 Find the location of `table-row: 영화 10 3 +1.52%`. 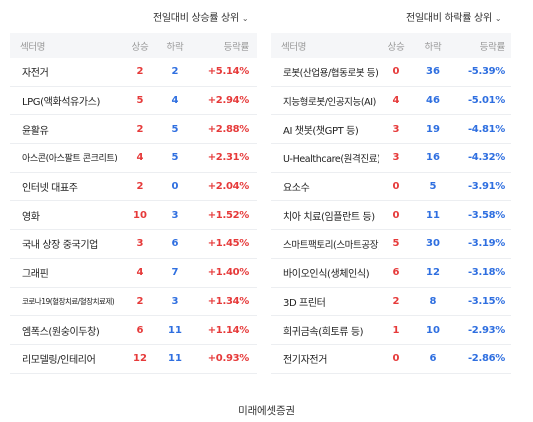

table-row: 영화 10 3 +1.52% is located at coordinates (133, 216).